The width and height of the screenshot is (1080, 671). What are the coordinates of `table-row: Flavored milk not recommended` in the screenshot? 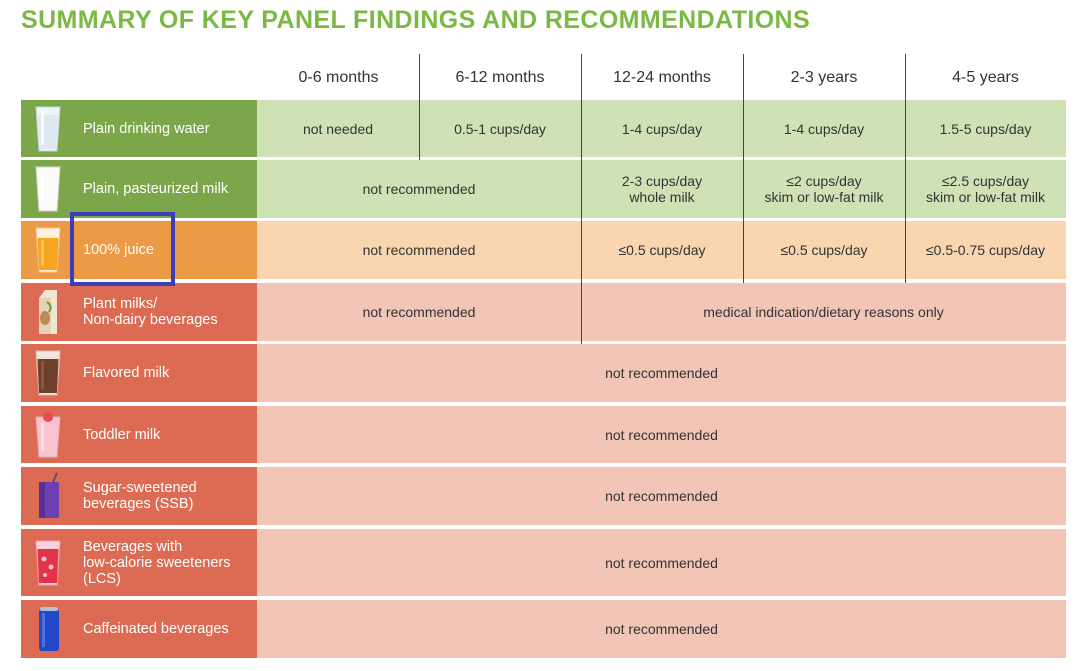 It's located at (543, 373).